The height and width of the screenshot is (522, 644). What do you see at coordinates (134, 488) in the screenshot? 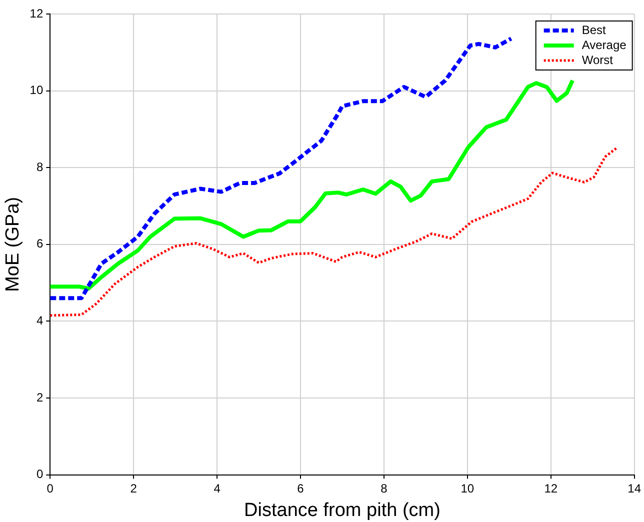
I see `x-tick-label: 2` at bounding box center [134, 488].